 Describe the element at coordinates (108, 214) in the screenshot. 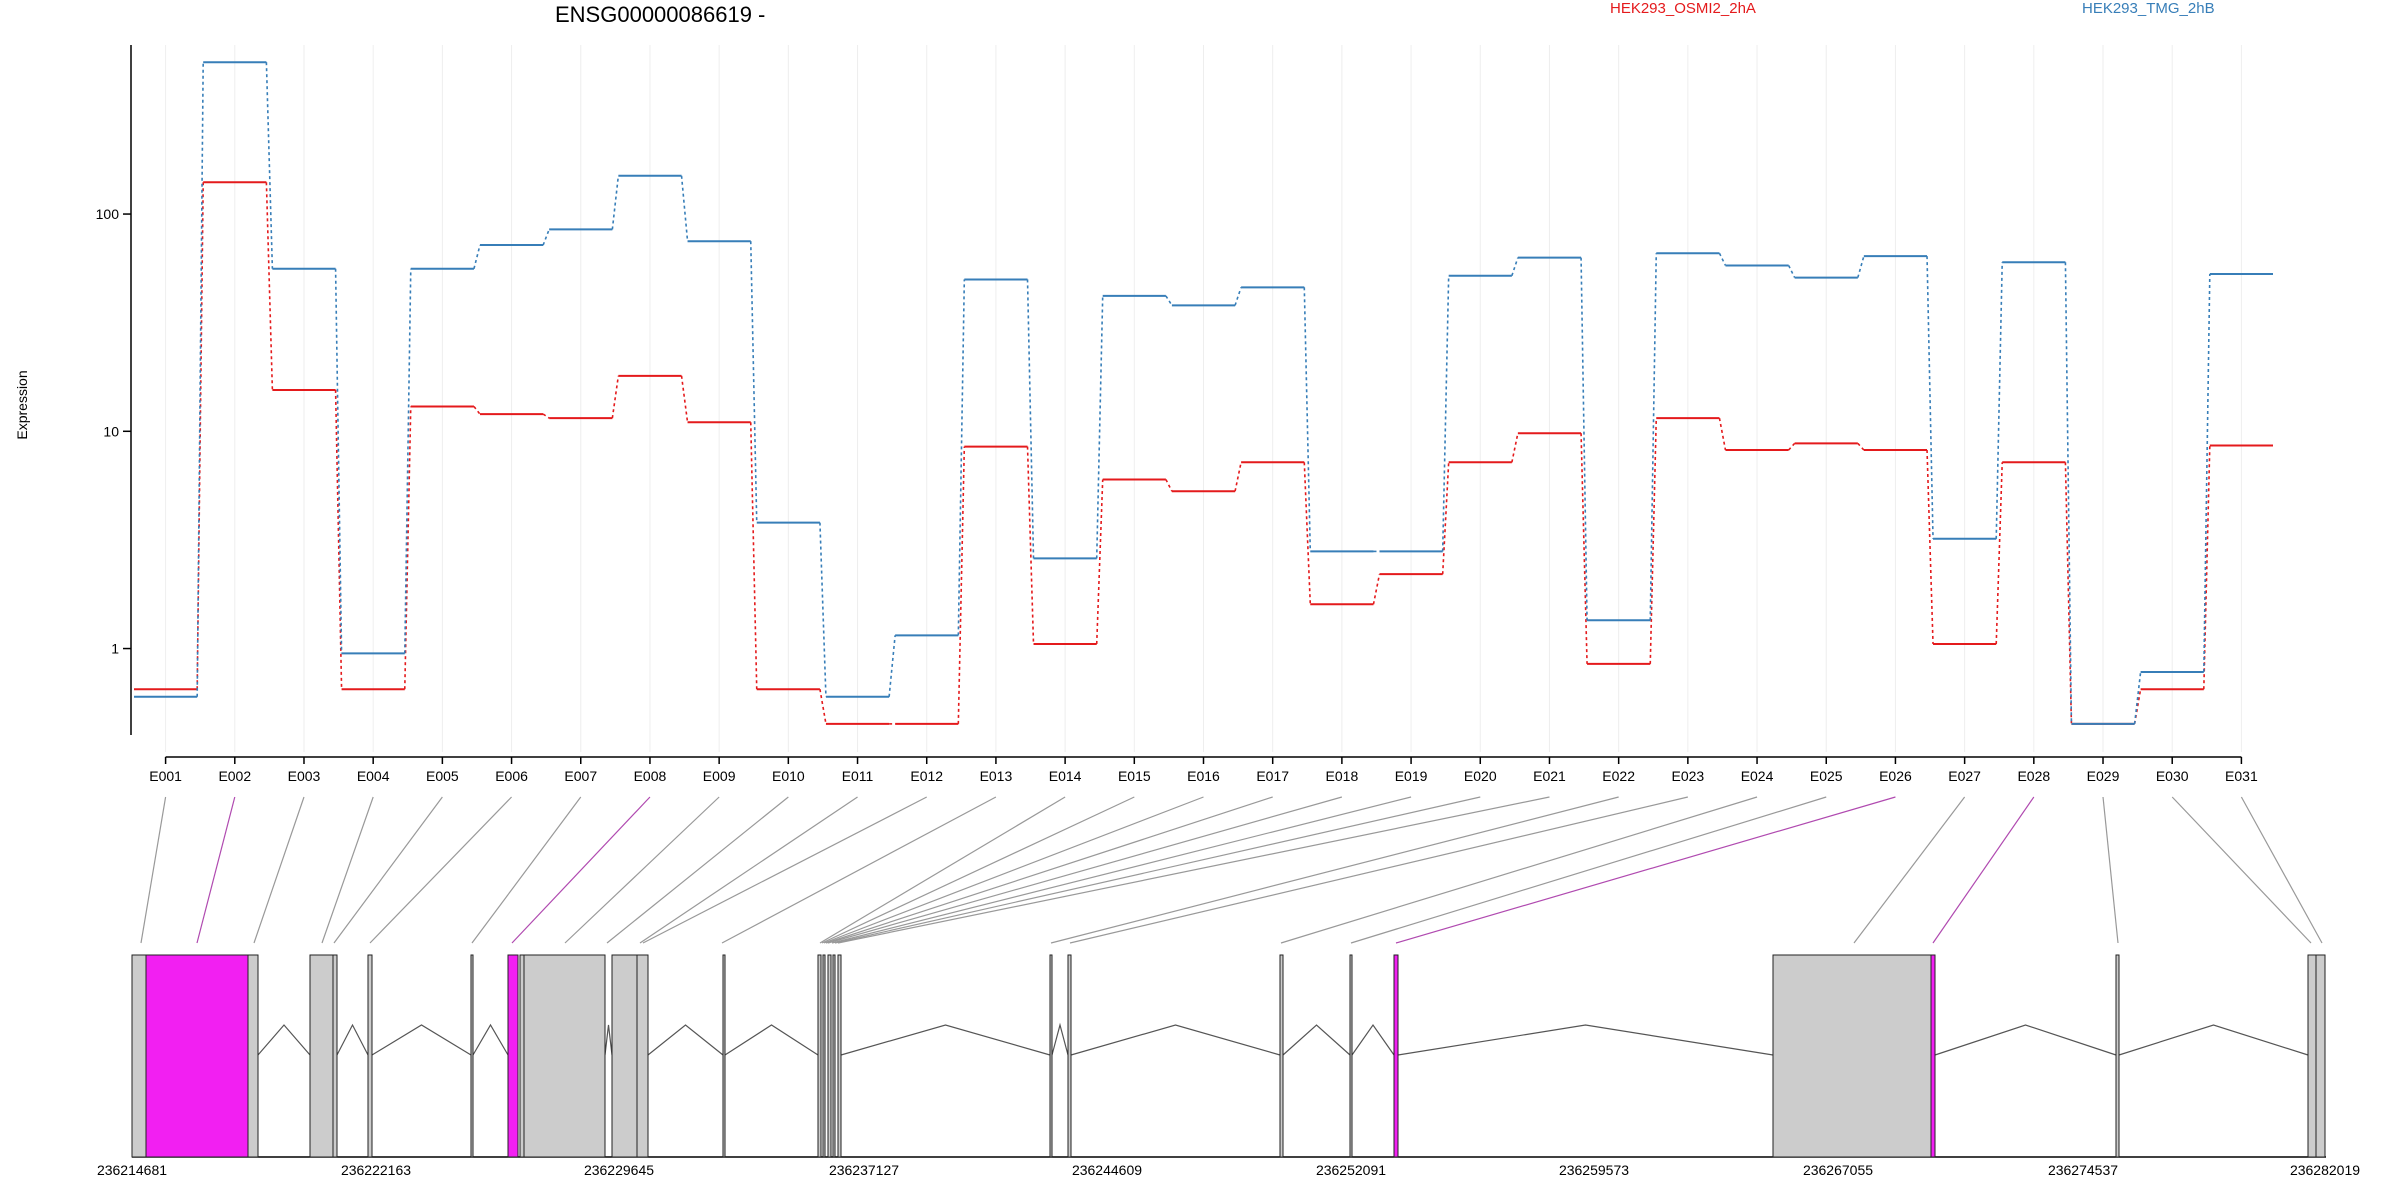

I see `y-tick-label: 100` at that location.